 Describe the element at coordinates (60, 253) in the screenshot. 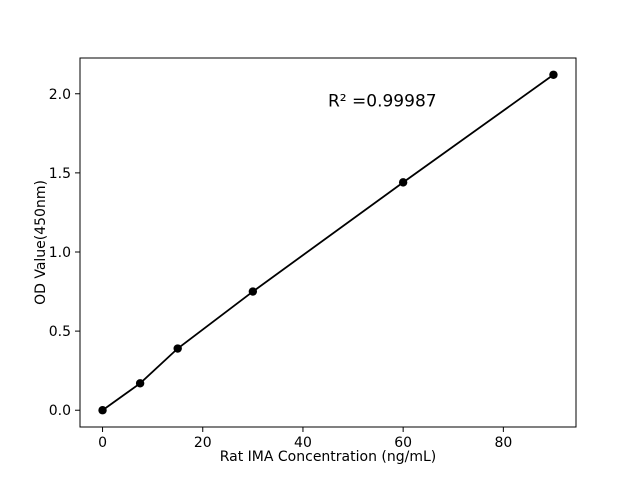

I see `y-tick-label: 1.0` at that location.